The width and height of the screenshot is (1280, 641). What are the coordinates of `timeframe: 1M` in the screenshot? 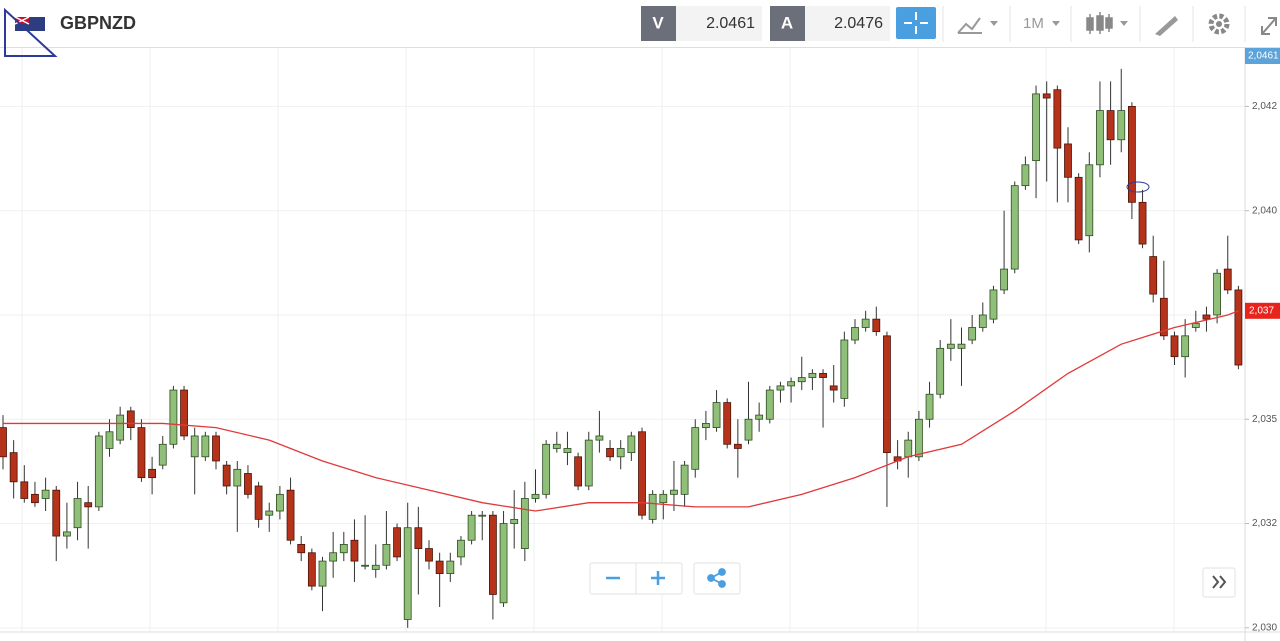 It's located at (1033, 23).